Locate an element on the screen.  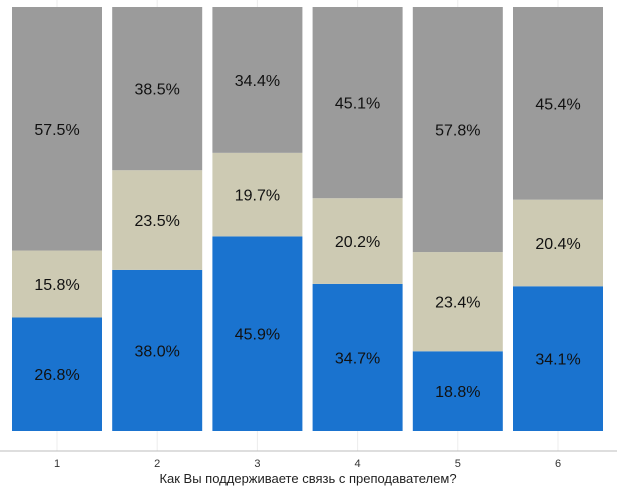
x-tick-labels: 1 2 3 4 5 6 is located at coordinates (307, 464).